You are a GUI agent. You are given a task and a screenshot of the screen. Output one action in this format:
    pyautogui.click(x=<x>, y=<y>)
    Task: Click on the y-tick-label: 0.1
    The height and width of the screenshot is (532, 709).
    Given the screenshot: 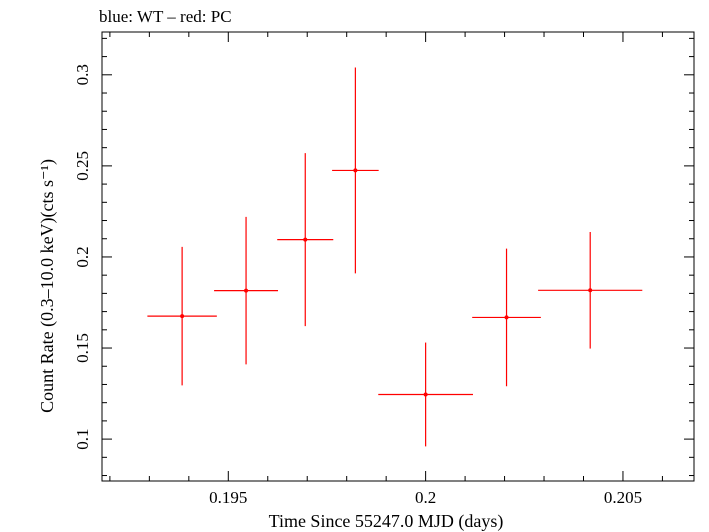 What is the action you would take?
    pyautogui.click(x=82, y=438)
    